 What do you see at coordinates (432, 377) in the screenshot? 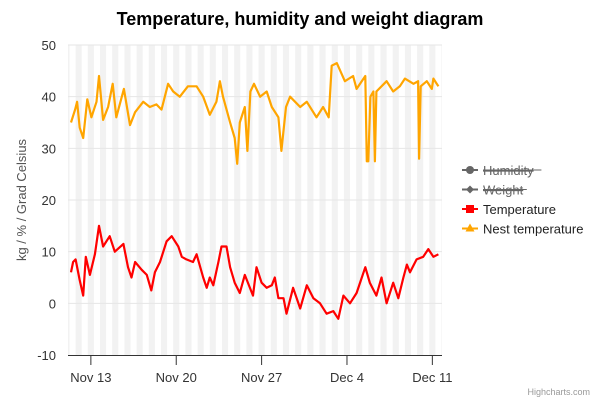
I see `x-tick-label: Dec 11` at bounding box center [432, 377].